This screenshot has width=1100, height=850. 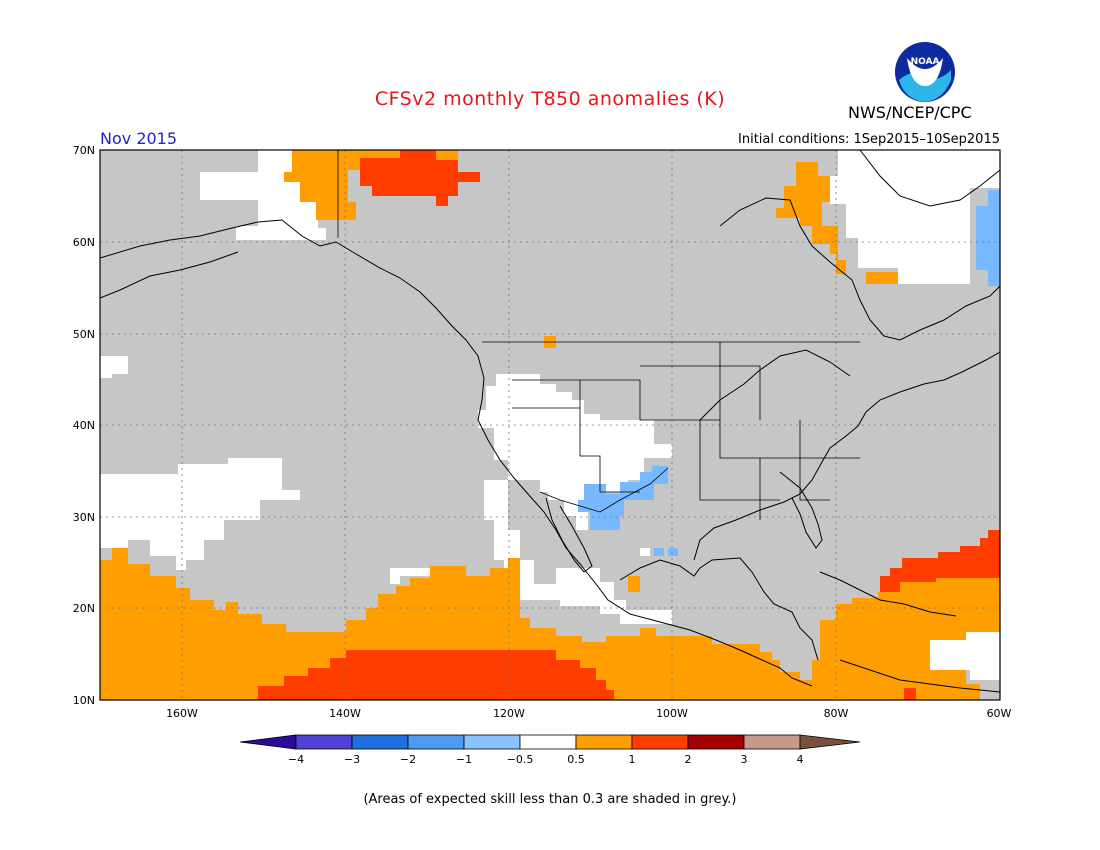 I want to click on colorbar-label: −4, so click(x=296, y=759).